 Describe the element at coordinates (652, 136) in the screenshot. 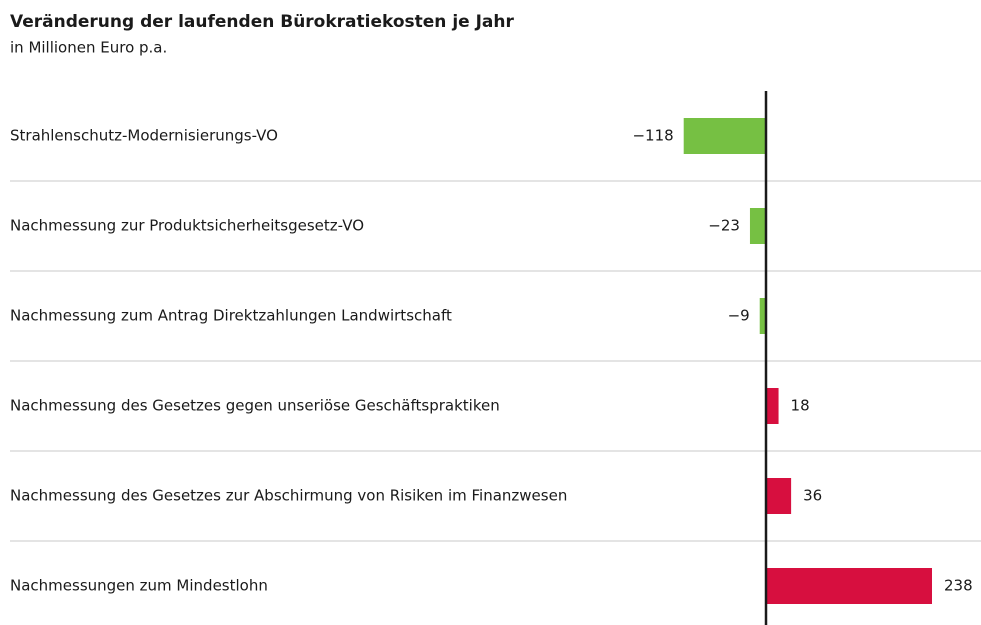

I see `value-label: −118` at that location.